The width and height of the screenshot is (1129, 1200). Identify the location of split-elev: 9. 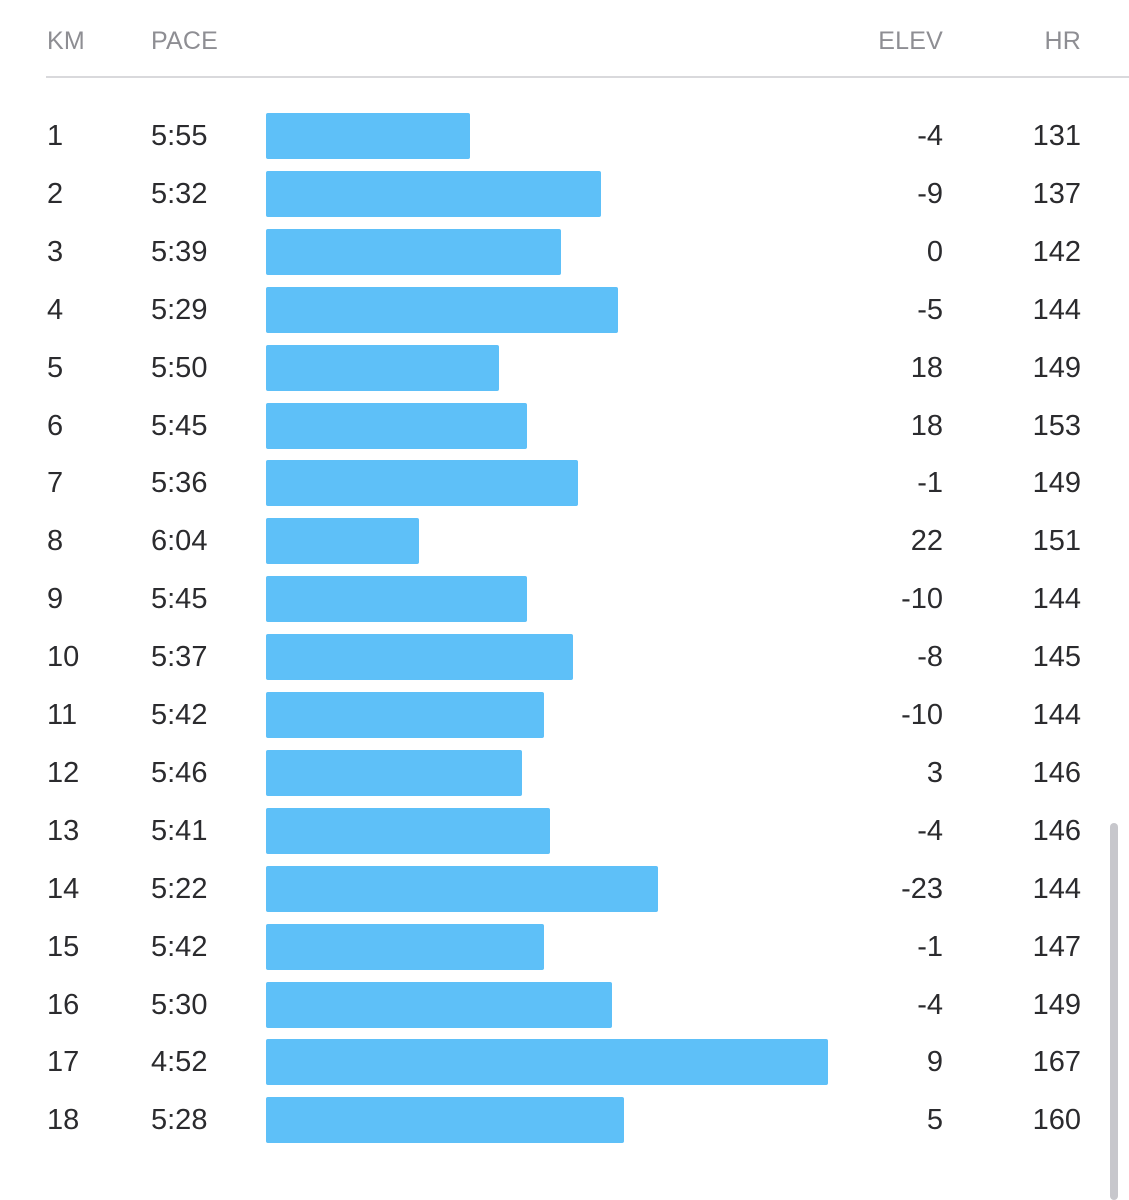
(934, 1062).